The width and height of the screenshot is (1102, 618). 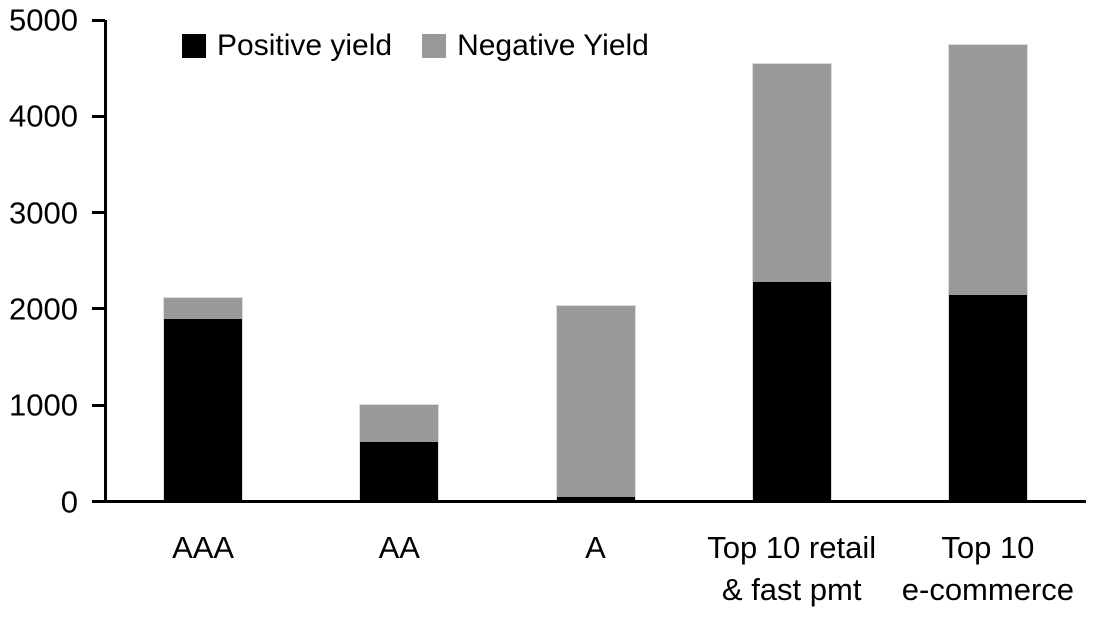 What do you see at coordinates (305, 45) in the screenshot?
I see `legend-label: Positive yield` at bounding box center [305, 45].